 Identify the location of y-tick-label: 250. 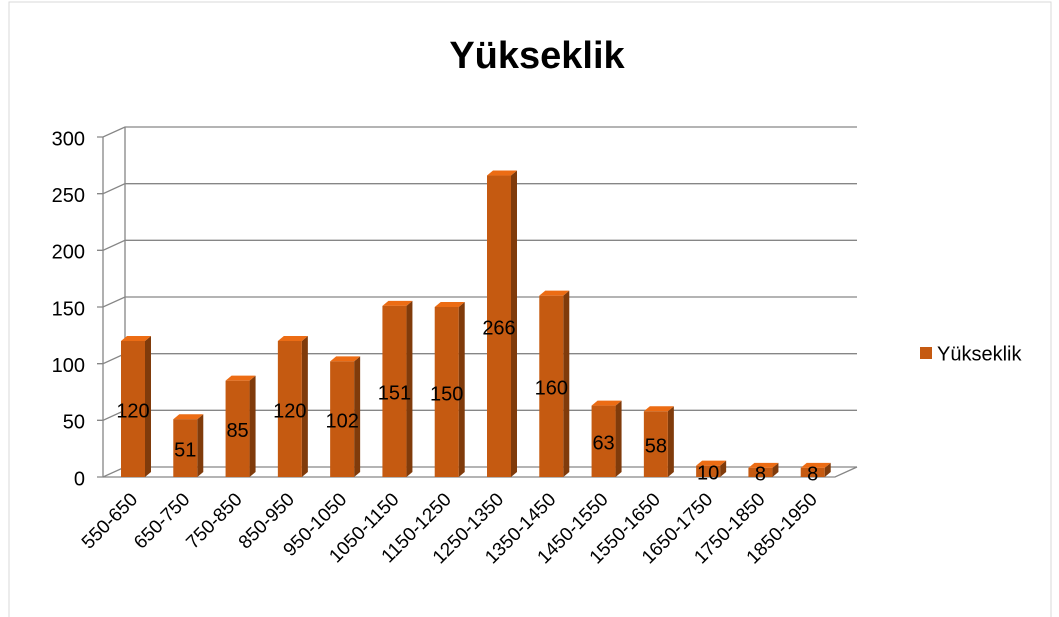
(68, 196).